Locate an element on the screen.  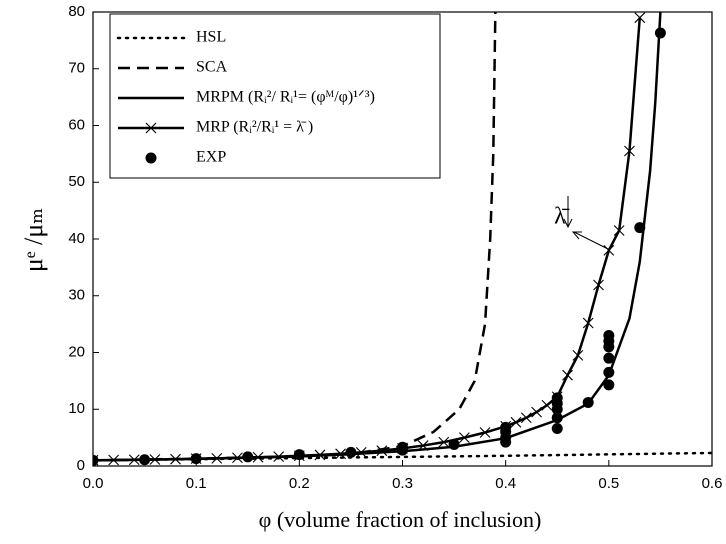
legend-box is located at coordinates (275, 96).